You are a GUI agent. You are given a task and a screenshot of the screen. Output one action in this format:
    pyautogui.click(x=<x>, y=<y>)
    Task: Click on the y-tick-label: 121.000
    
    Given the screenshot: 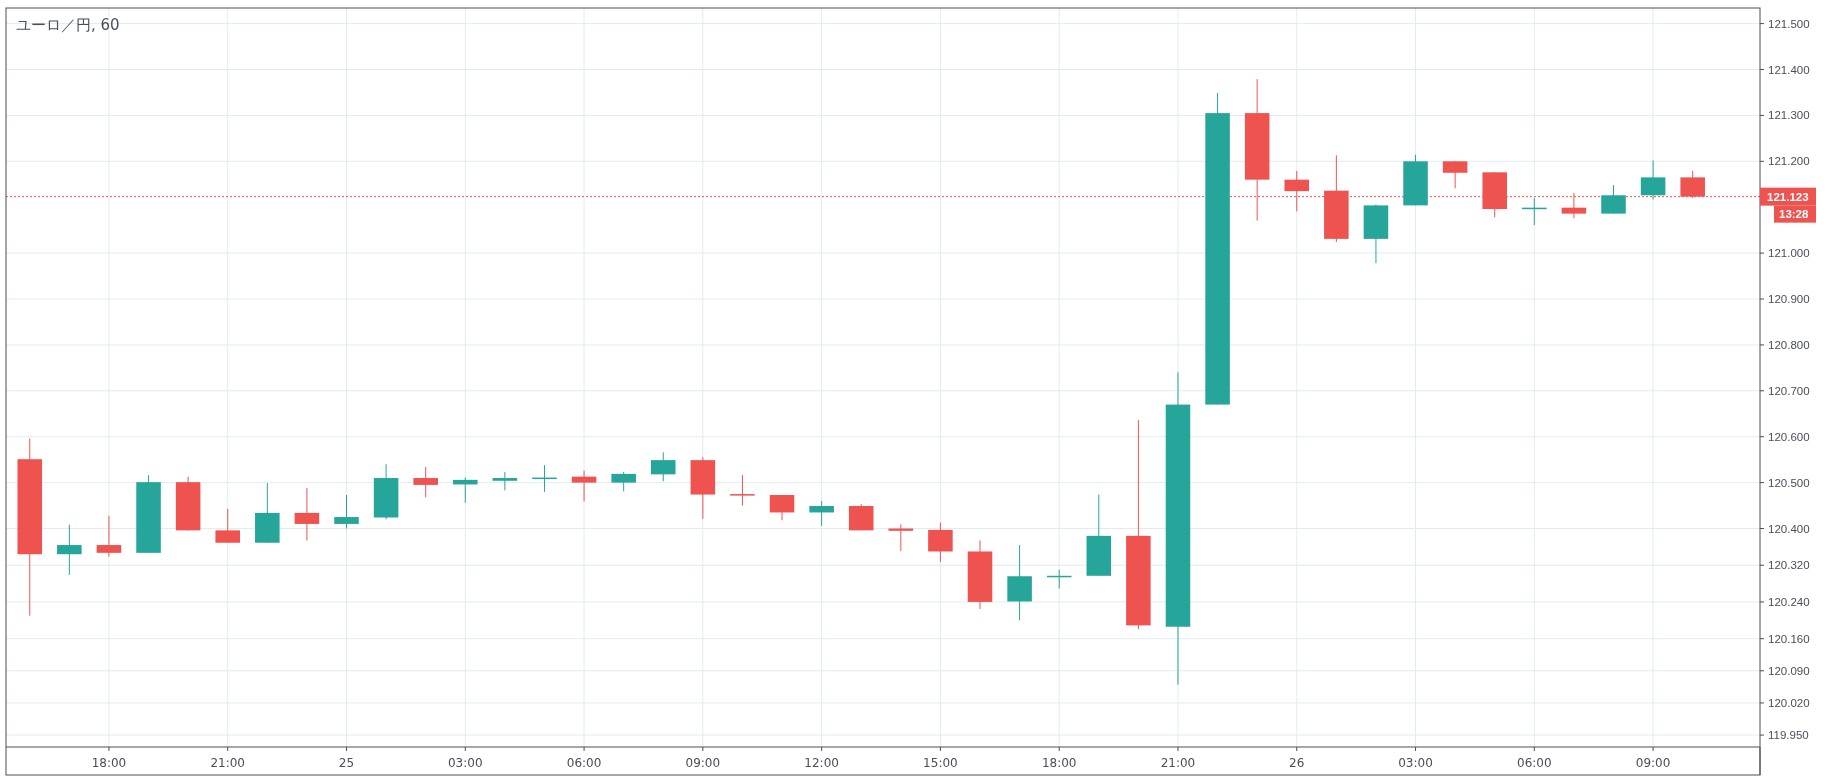 What is the action you would take?
    pyautogui.click(x=1789, y=253)
    